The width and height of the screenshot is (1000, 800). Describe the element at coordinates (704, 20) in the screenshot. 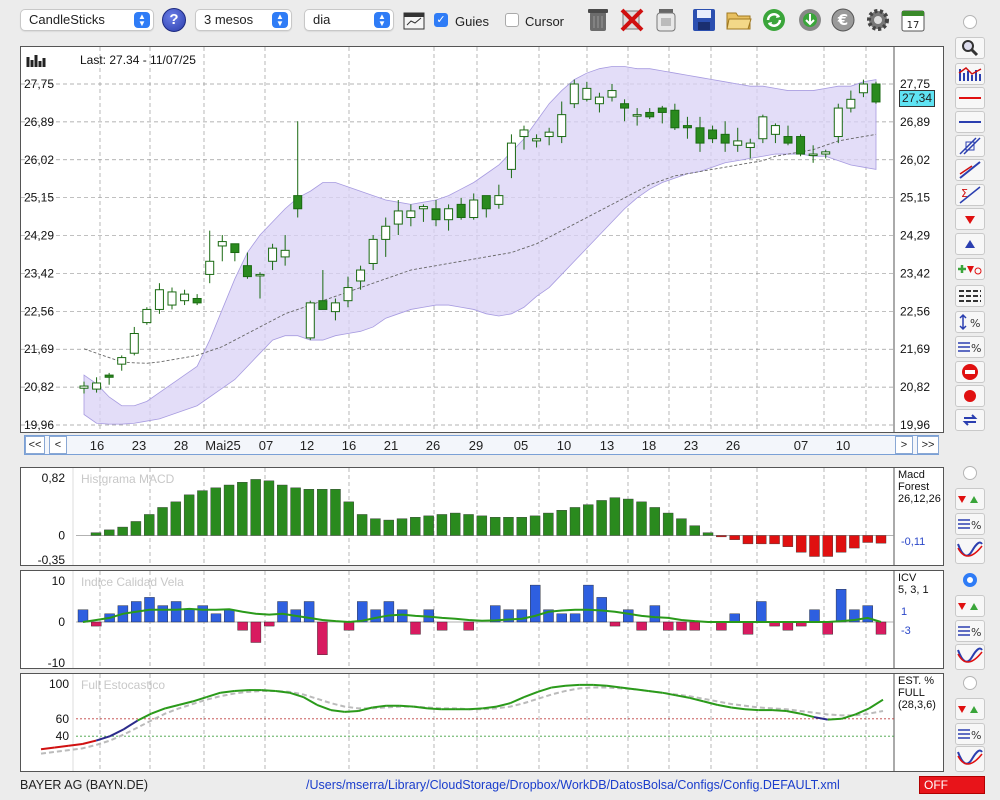

I see `save-icon` at that location.